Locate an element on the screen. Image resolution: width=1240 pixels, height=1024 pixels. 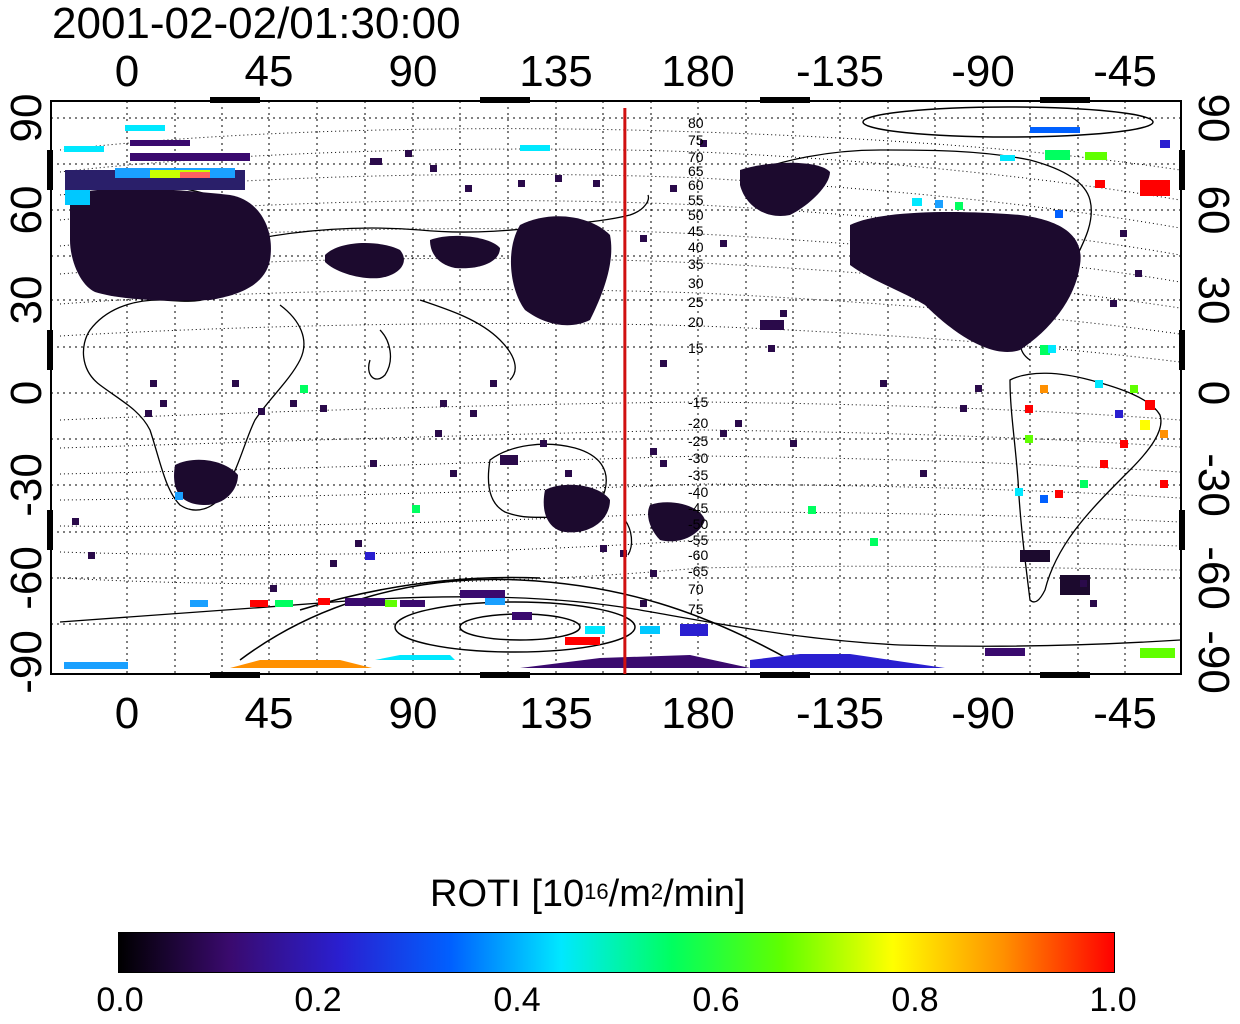
colorbar-title: ROTI [1016/m2/min] is located at coordinates (587, 894).